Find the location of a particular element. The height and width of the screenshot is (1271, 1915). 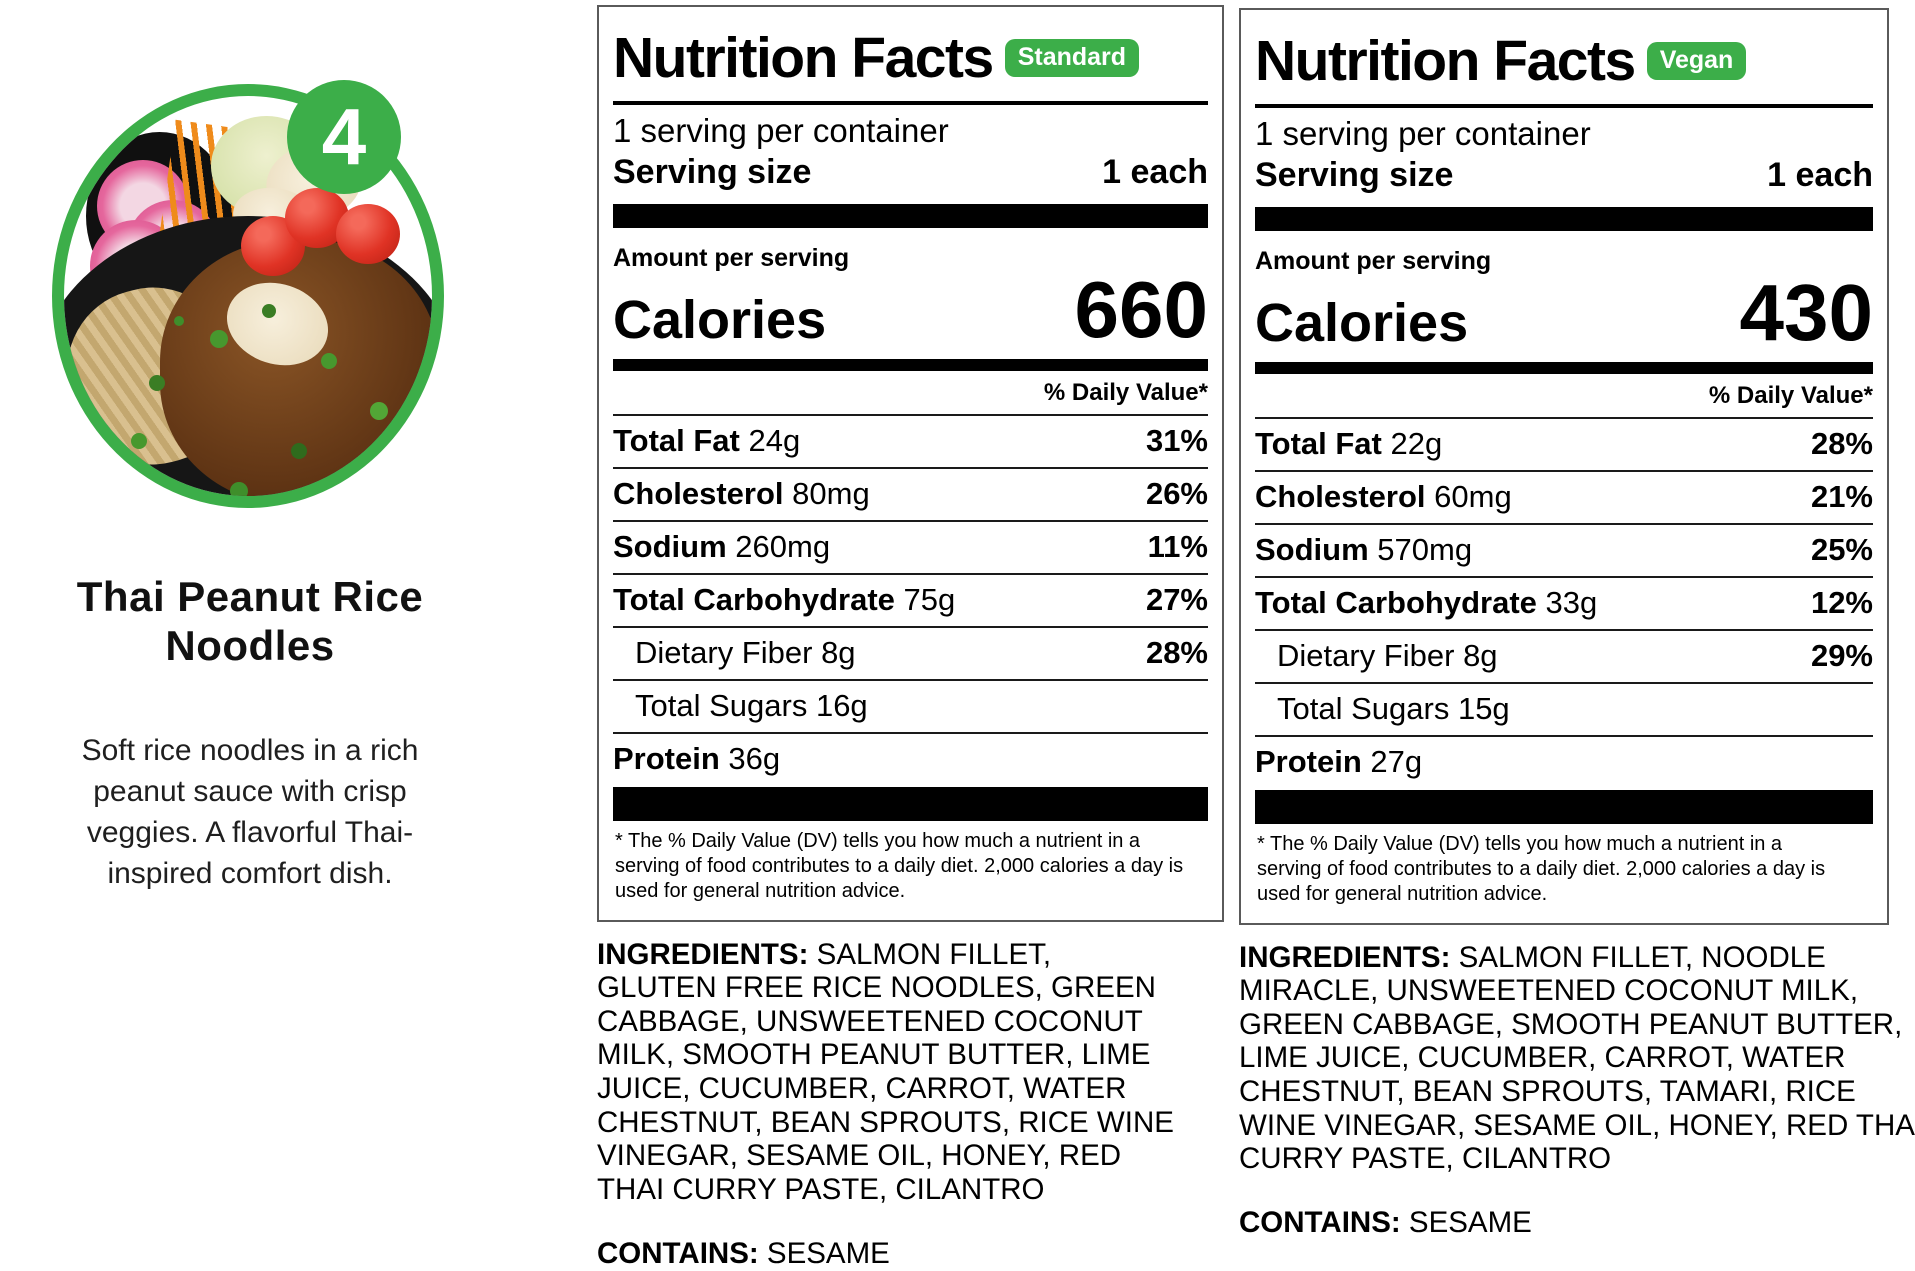

nutrient-dv: 31% is located at coordinates (1176, 440).